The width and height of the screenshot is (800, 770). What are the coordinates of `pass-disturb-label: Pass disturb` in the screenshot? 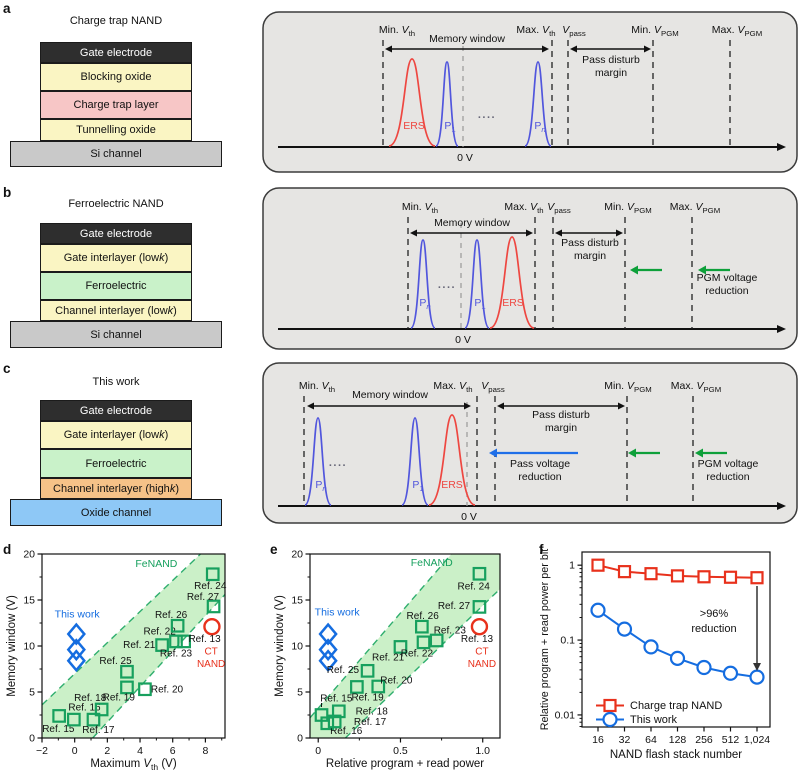 It's located at (611, 60).